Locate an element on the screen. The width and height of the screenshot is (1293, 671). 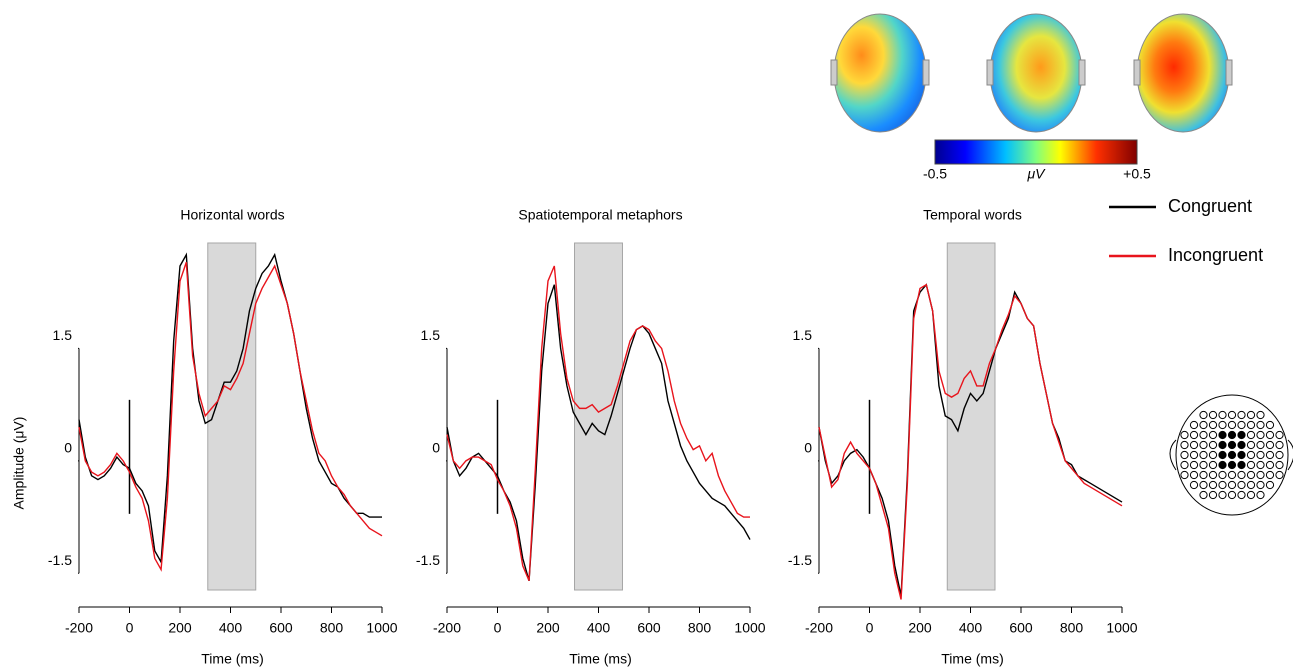
legend-label: Incongruent is located at coordinates (1215, 255).